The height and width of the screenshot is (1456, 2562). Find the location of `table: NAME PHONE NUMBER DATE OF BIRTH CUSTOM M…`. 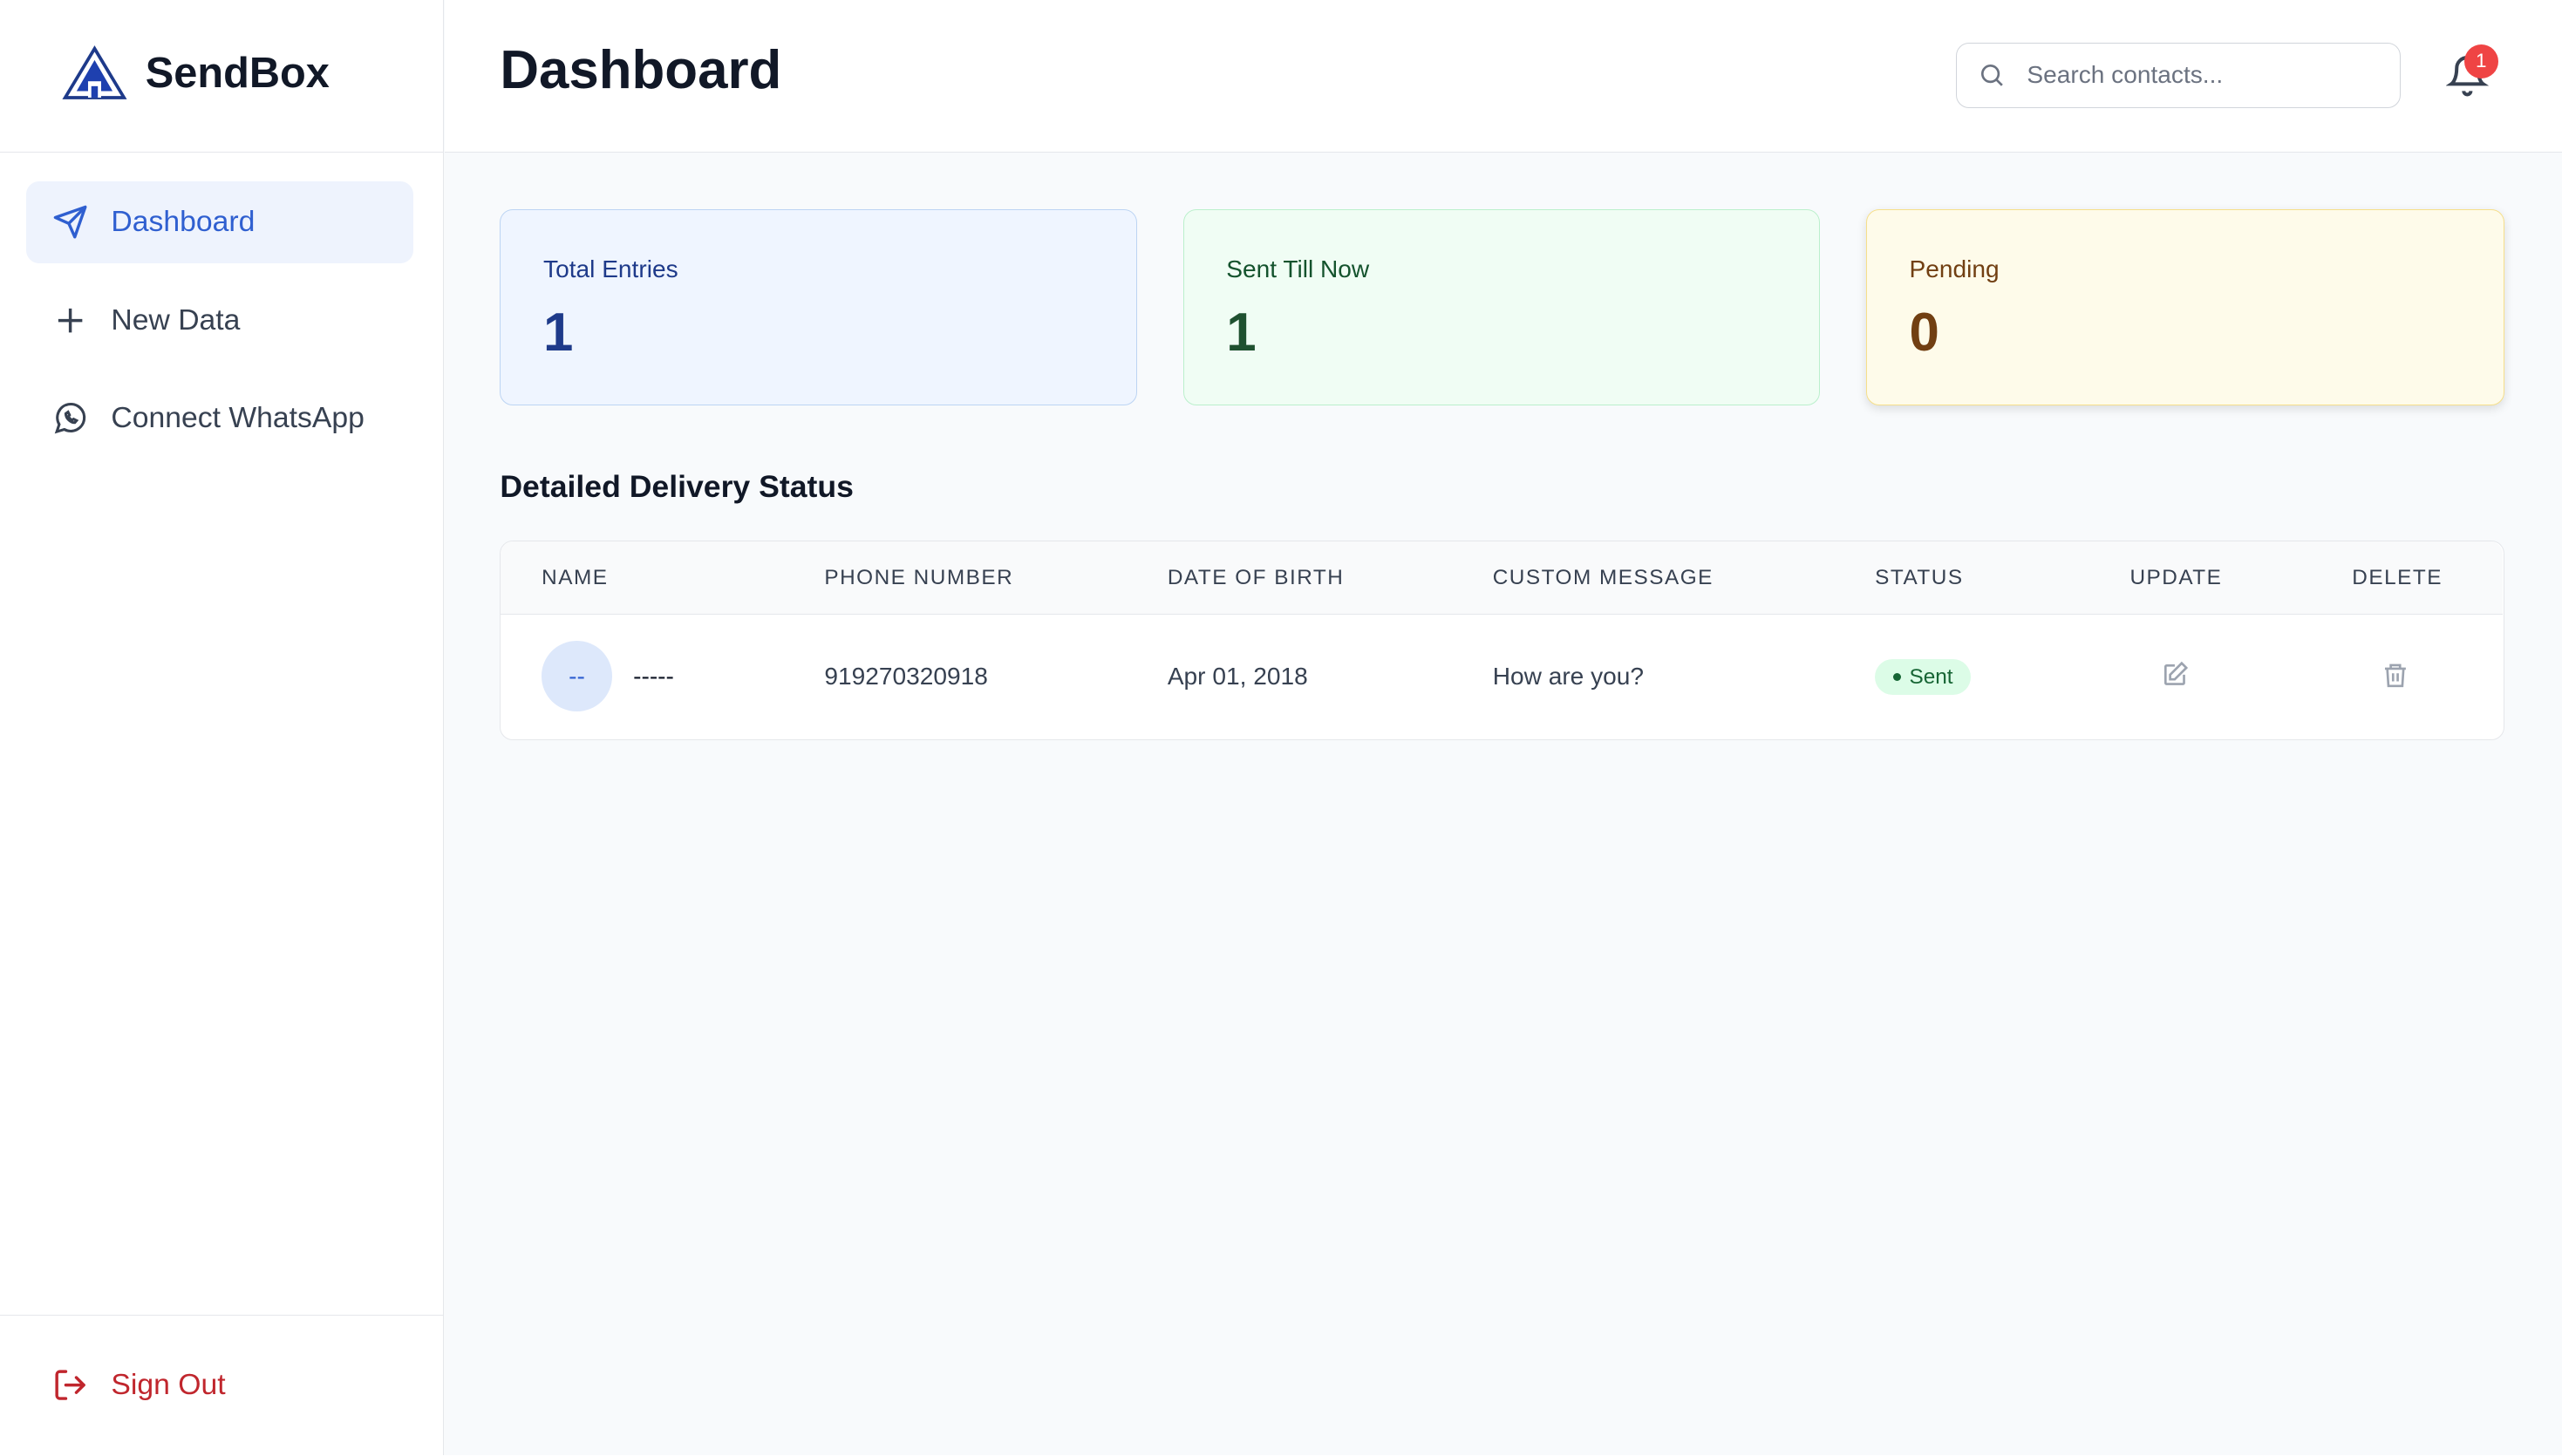

table: NAME PHONE NUMBER DATE OF BIRTH CUSTOM M… is located at coordinates (1502, 640).